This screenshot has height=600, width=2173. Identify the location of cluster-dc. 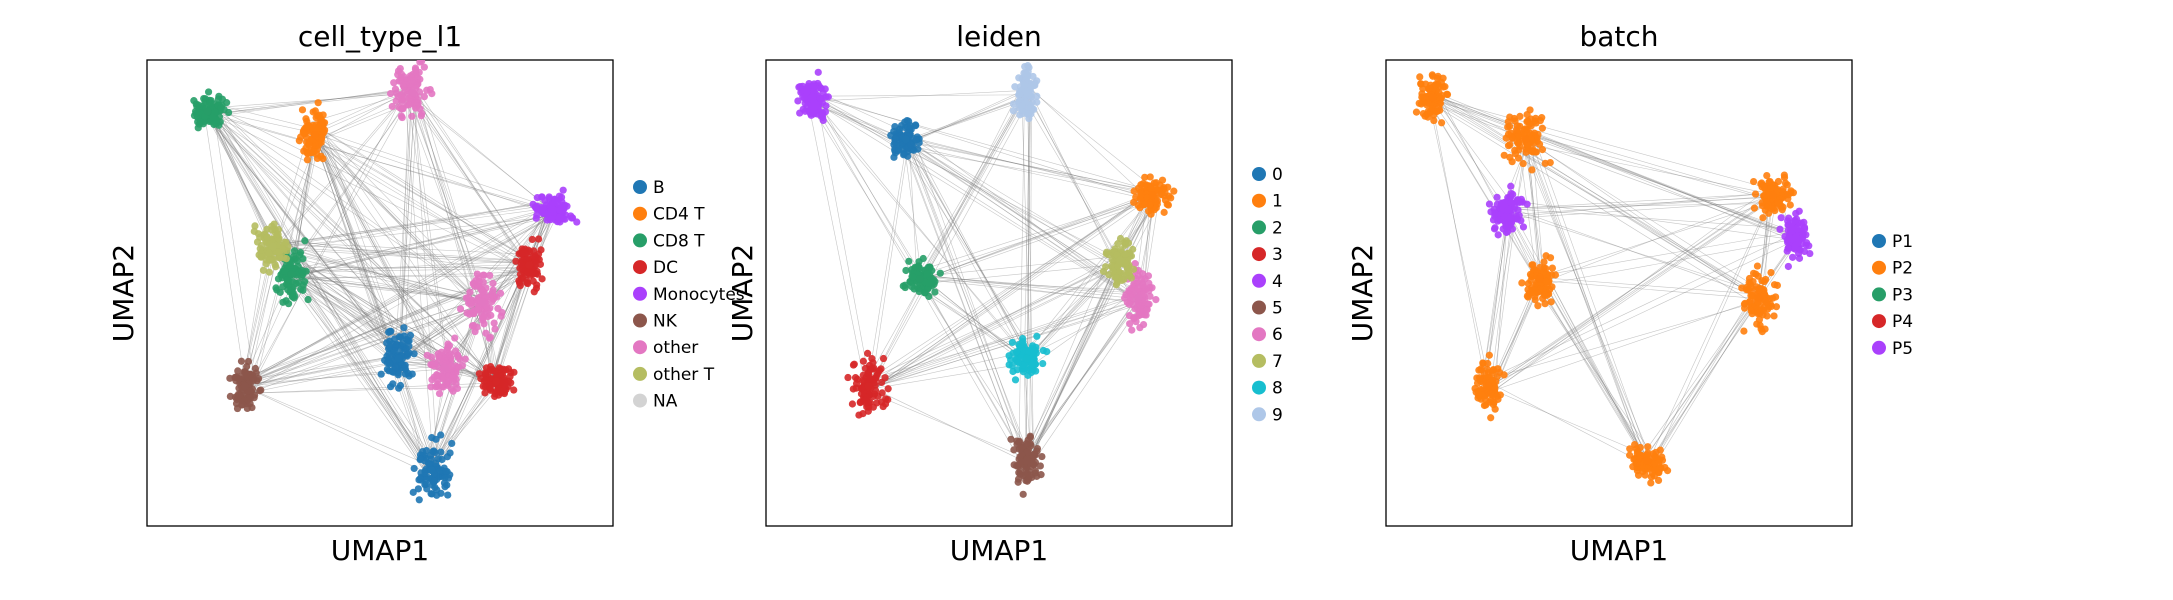
(529, 265).